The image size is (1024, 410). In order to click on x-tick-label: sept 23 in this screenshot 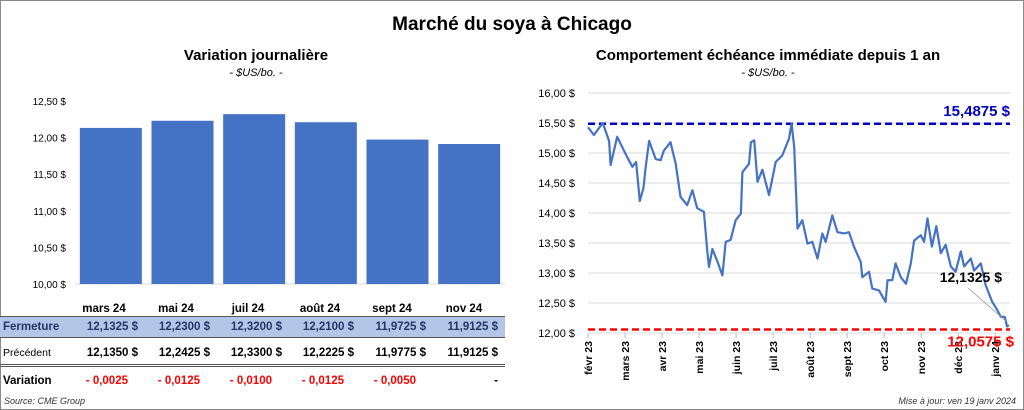, I will do `click(848, 359)`.